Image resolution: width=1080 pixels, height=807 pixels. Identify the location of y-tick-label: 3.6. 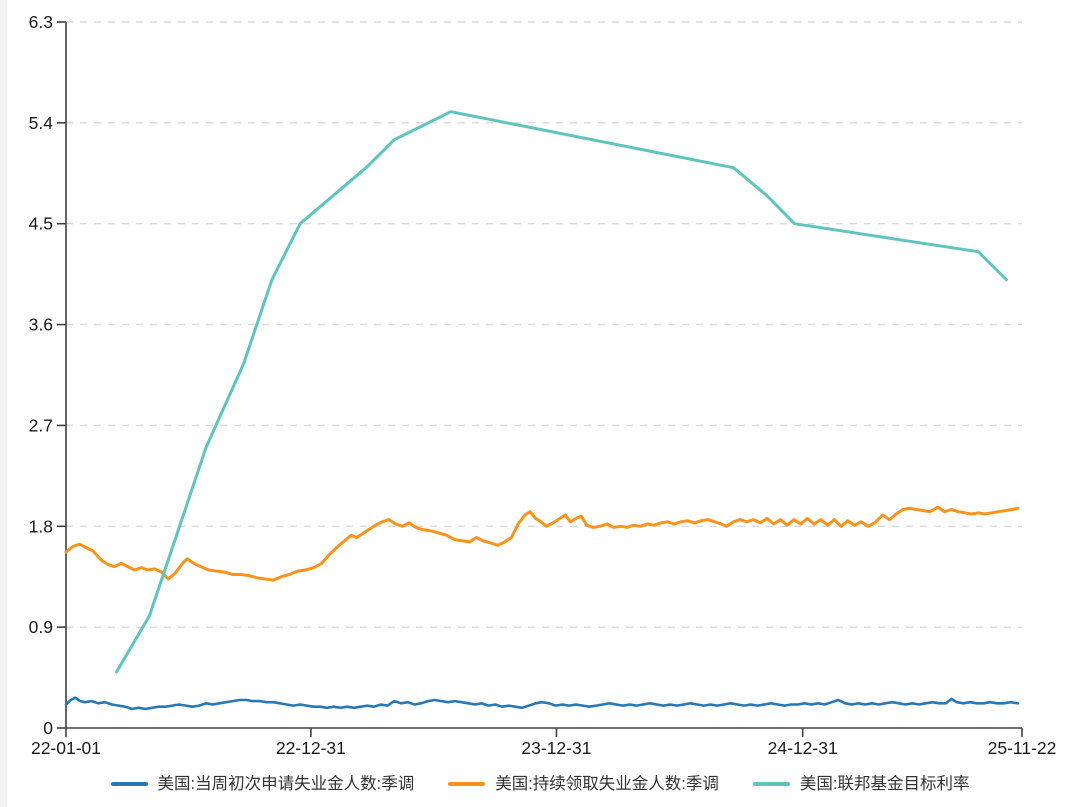
(41, 325).